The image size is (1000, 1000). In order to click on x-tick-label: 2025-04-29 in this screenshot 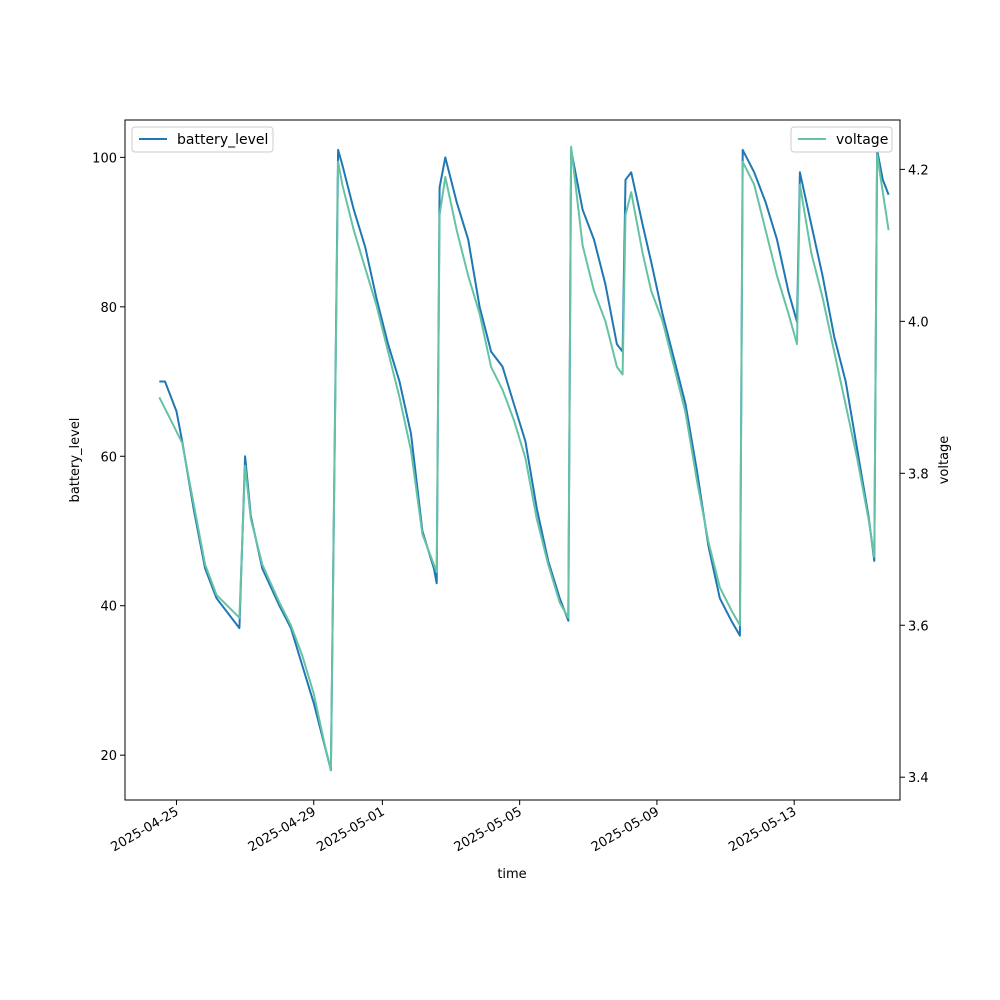, I will do `click(282, 829)`.